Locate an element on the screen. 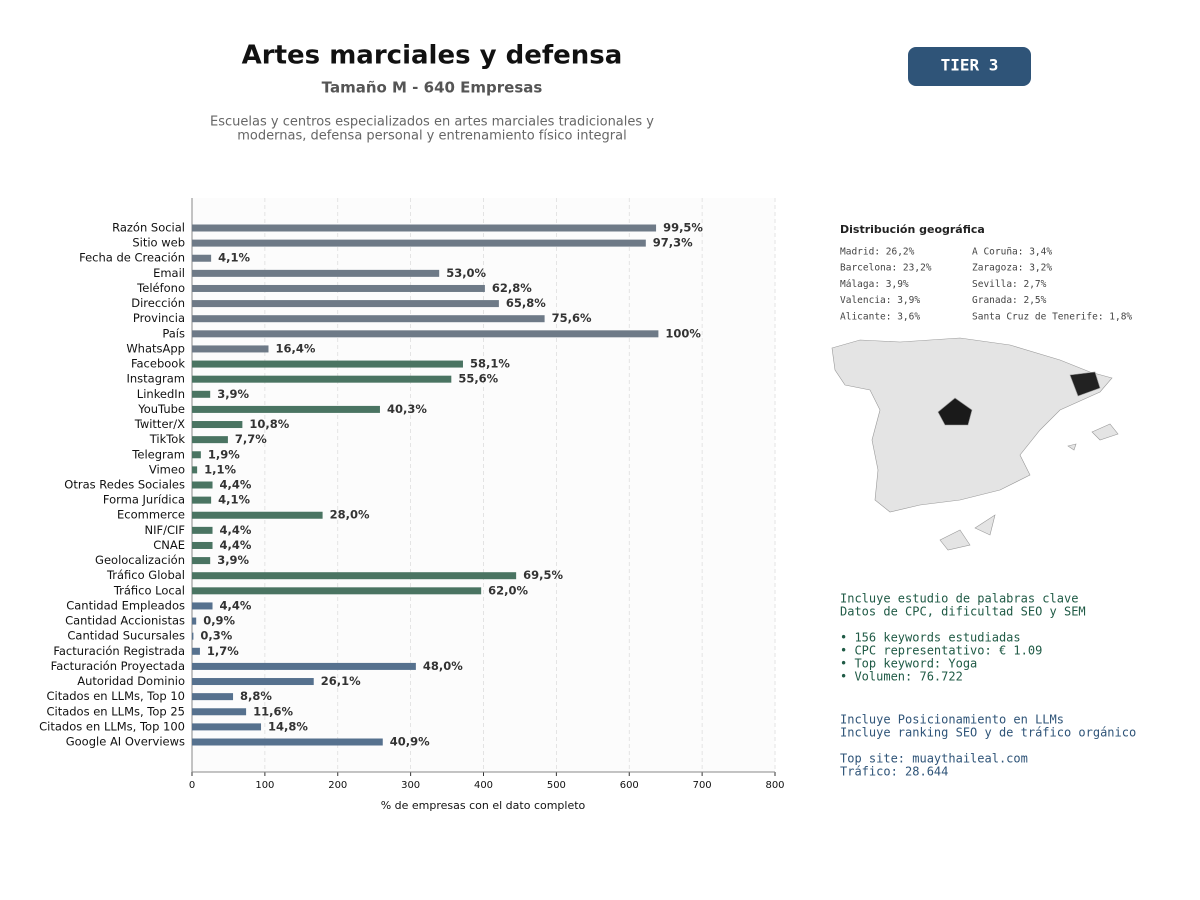 This screenshot has height=900, width=1200. y-tick-label: Otras Redes Sociales is located at coordinates (124, 485).